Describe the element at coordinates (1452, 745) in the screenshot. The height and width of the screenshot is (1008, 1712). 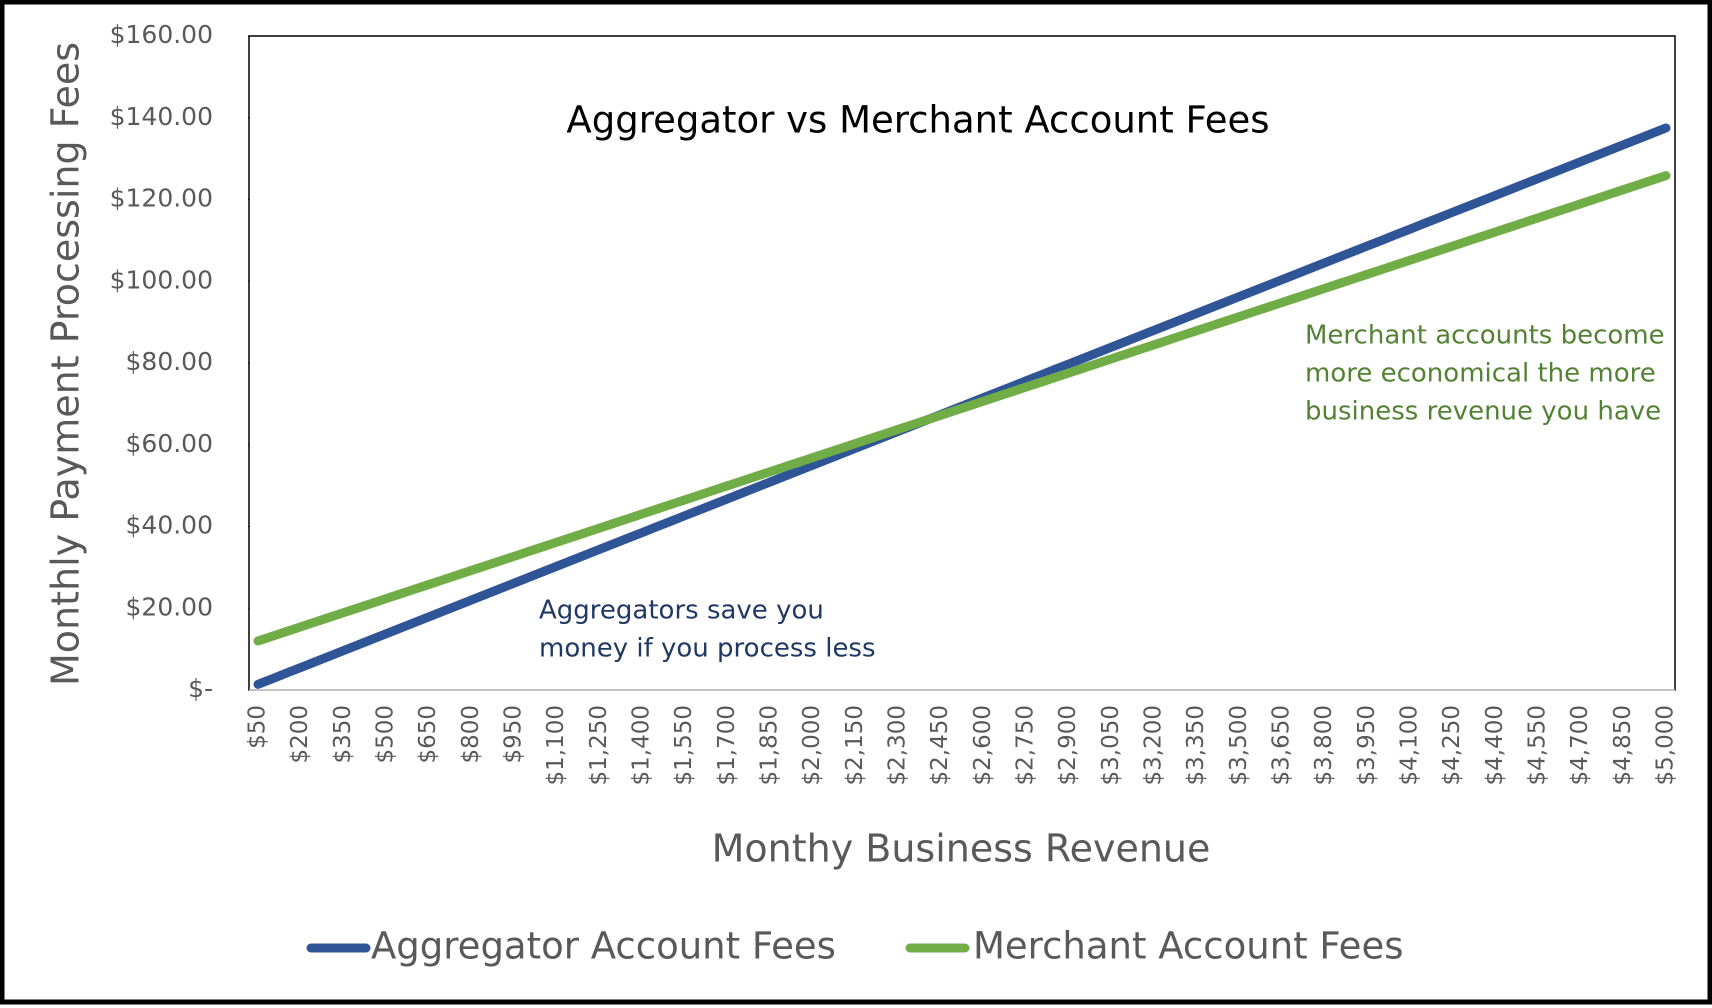
I see `x-tick-label: $4,250` at that location.